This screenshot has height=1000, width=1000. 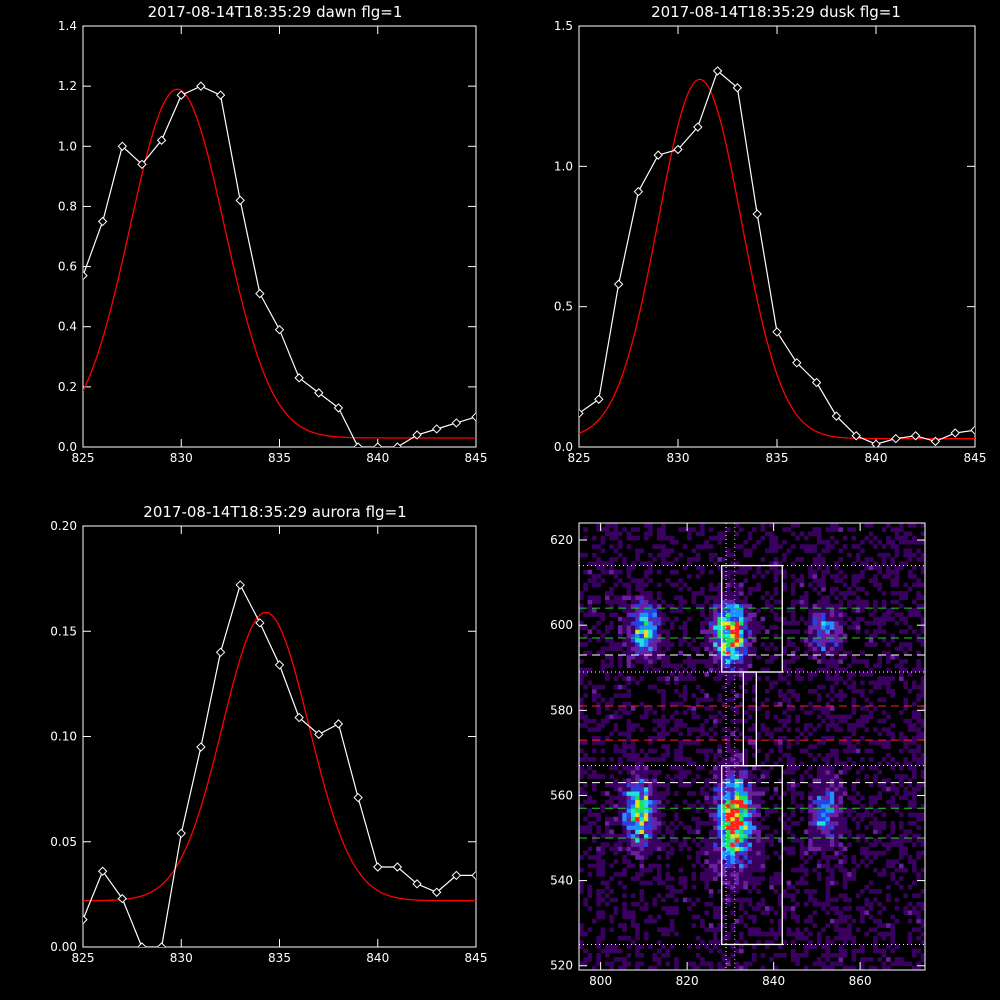 What do you see at coordinates (975, 458) in the screenshot?
I see `dusk-xtick-label-4: 845` at bounding box center [975, 458].